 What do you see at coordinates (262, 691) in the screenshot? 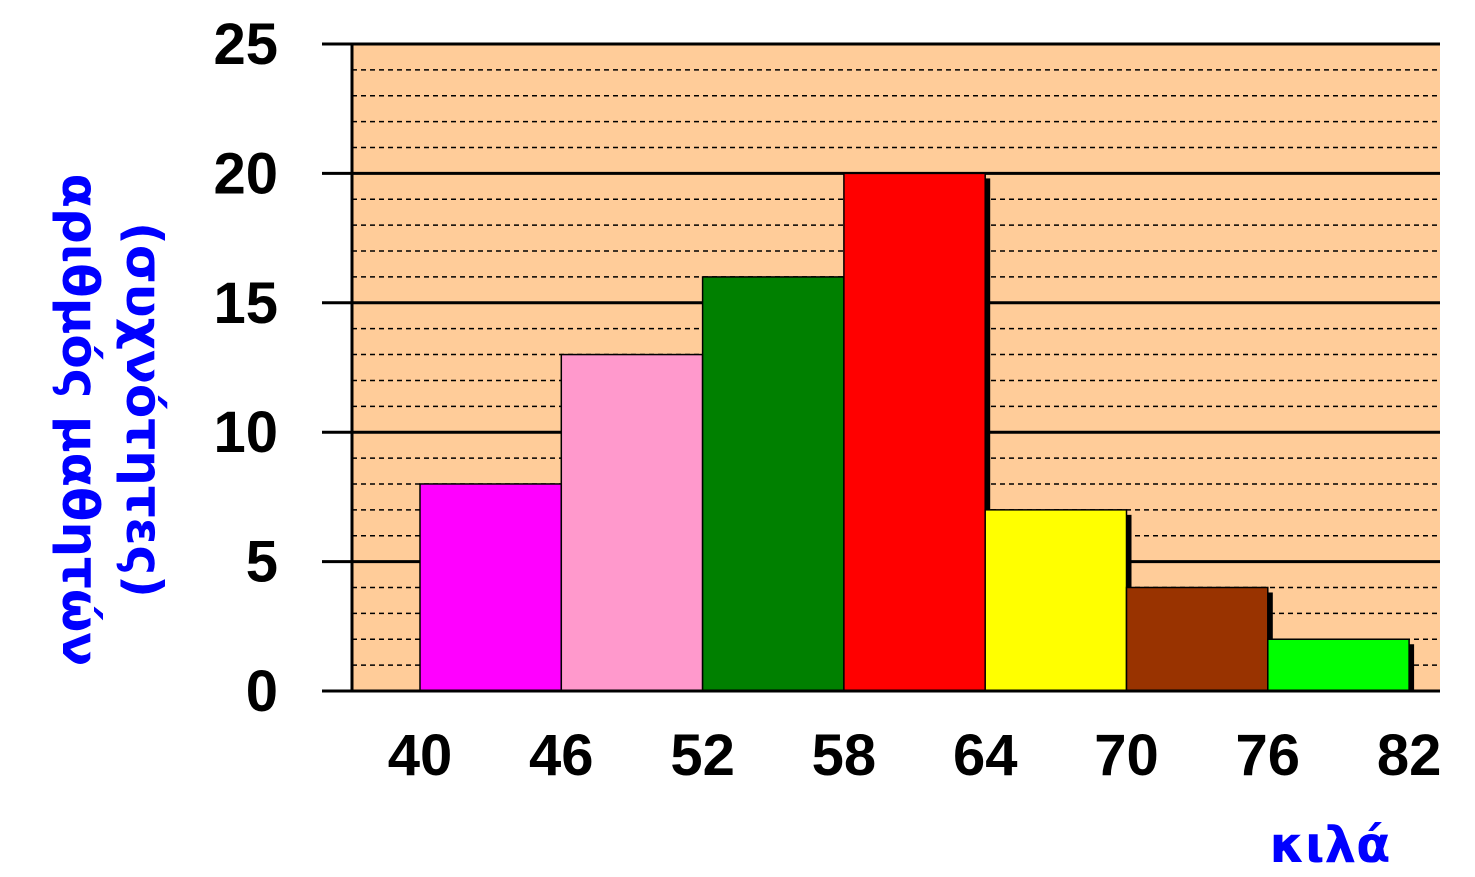
I see `y-tick-label: 0` at bounding box center [262, 691].